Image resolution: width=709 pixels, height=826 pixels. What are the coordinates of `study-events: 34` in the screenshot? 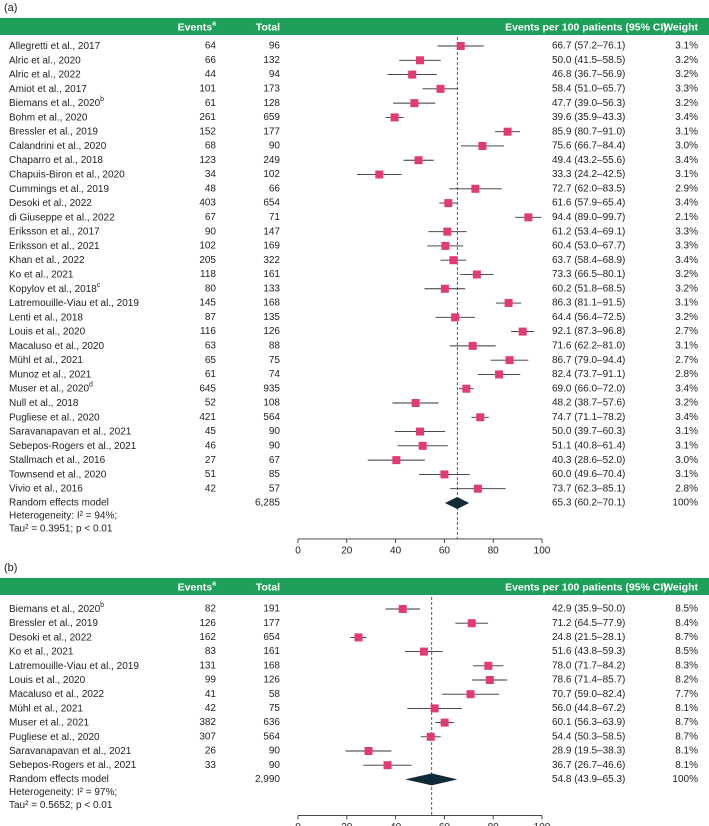 It's located at (211, 174).